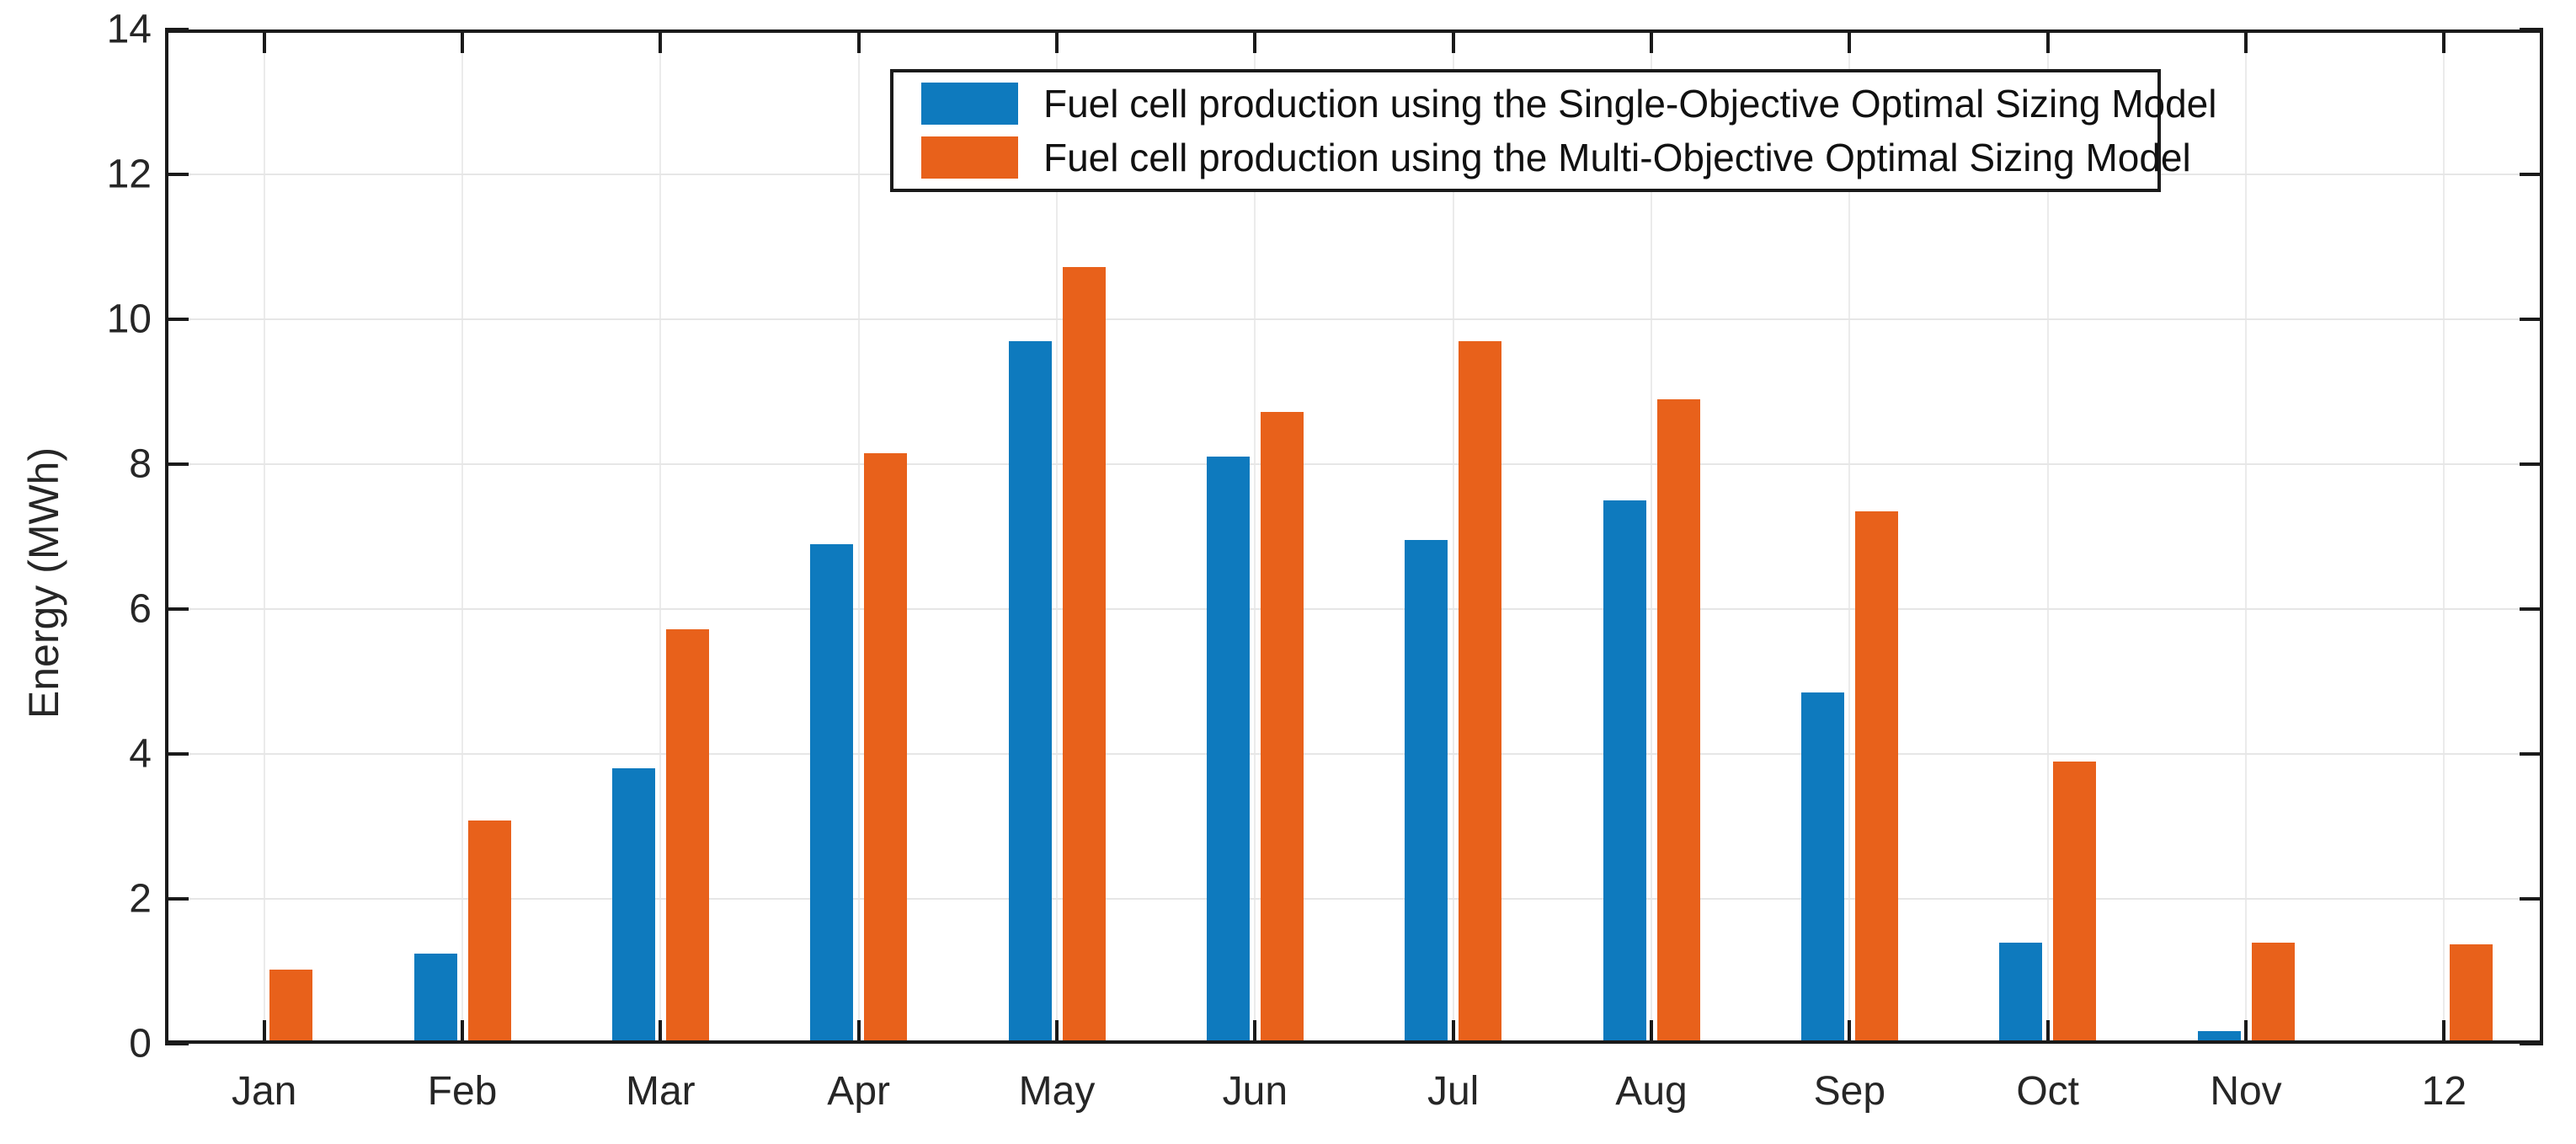  I want to click on x-tick-label: Jul, so click(1453, 1091).